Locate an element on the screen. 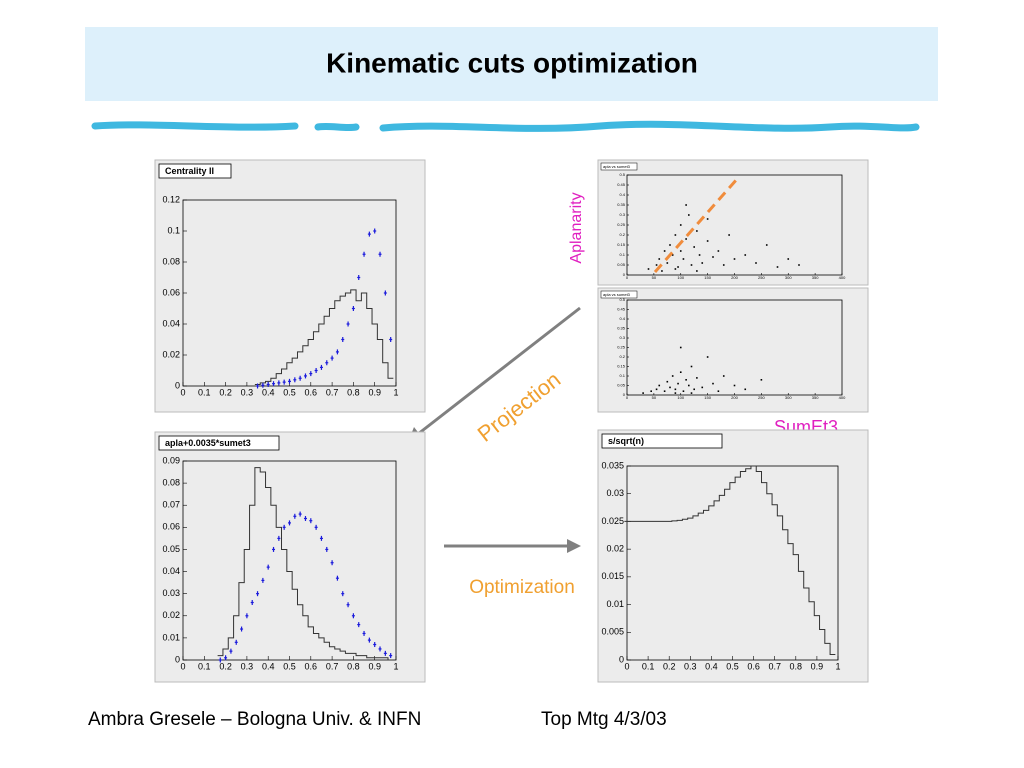 The width and height of the screenshot is (1024, 768). y-tick-label: 0.07 is located at coordinates (171, 505).